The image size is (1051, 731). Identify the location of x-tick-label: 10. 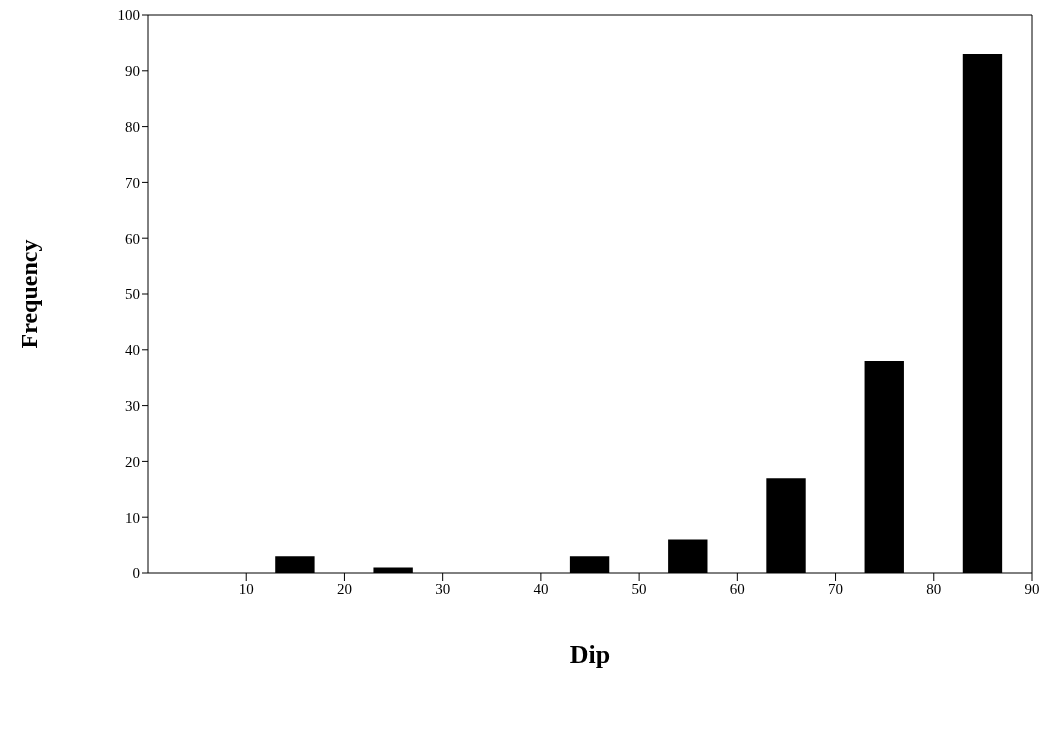
(246, 588).